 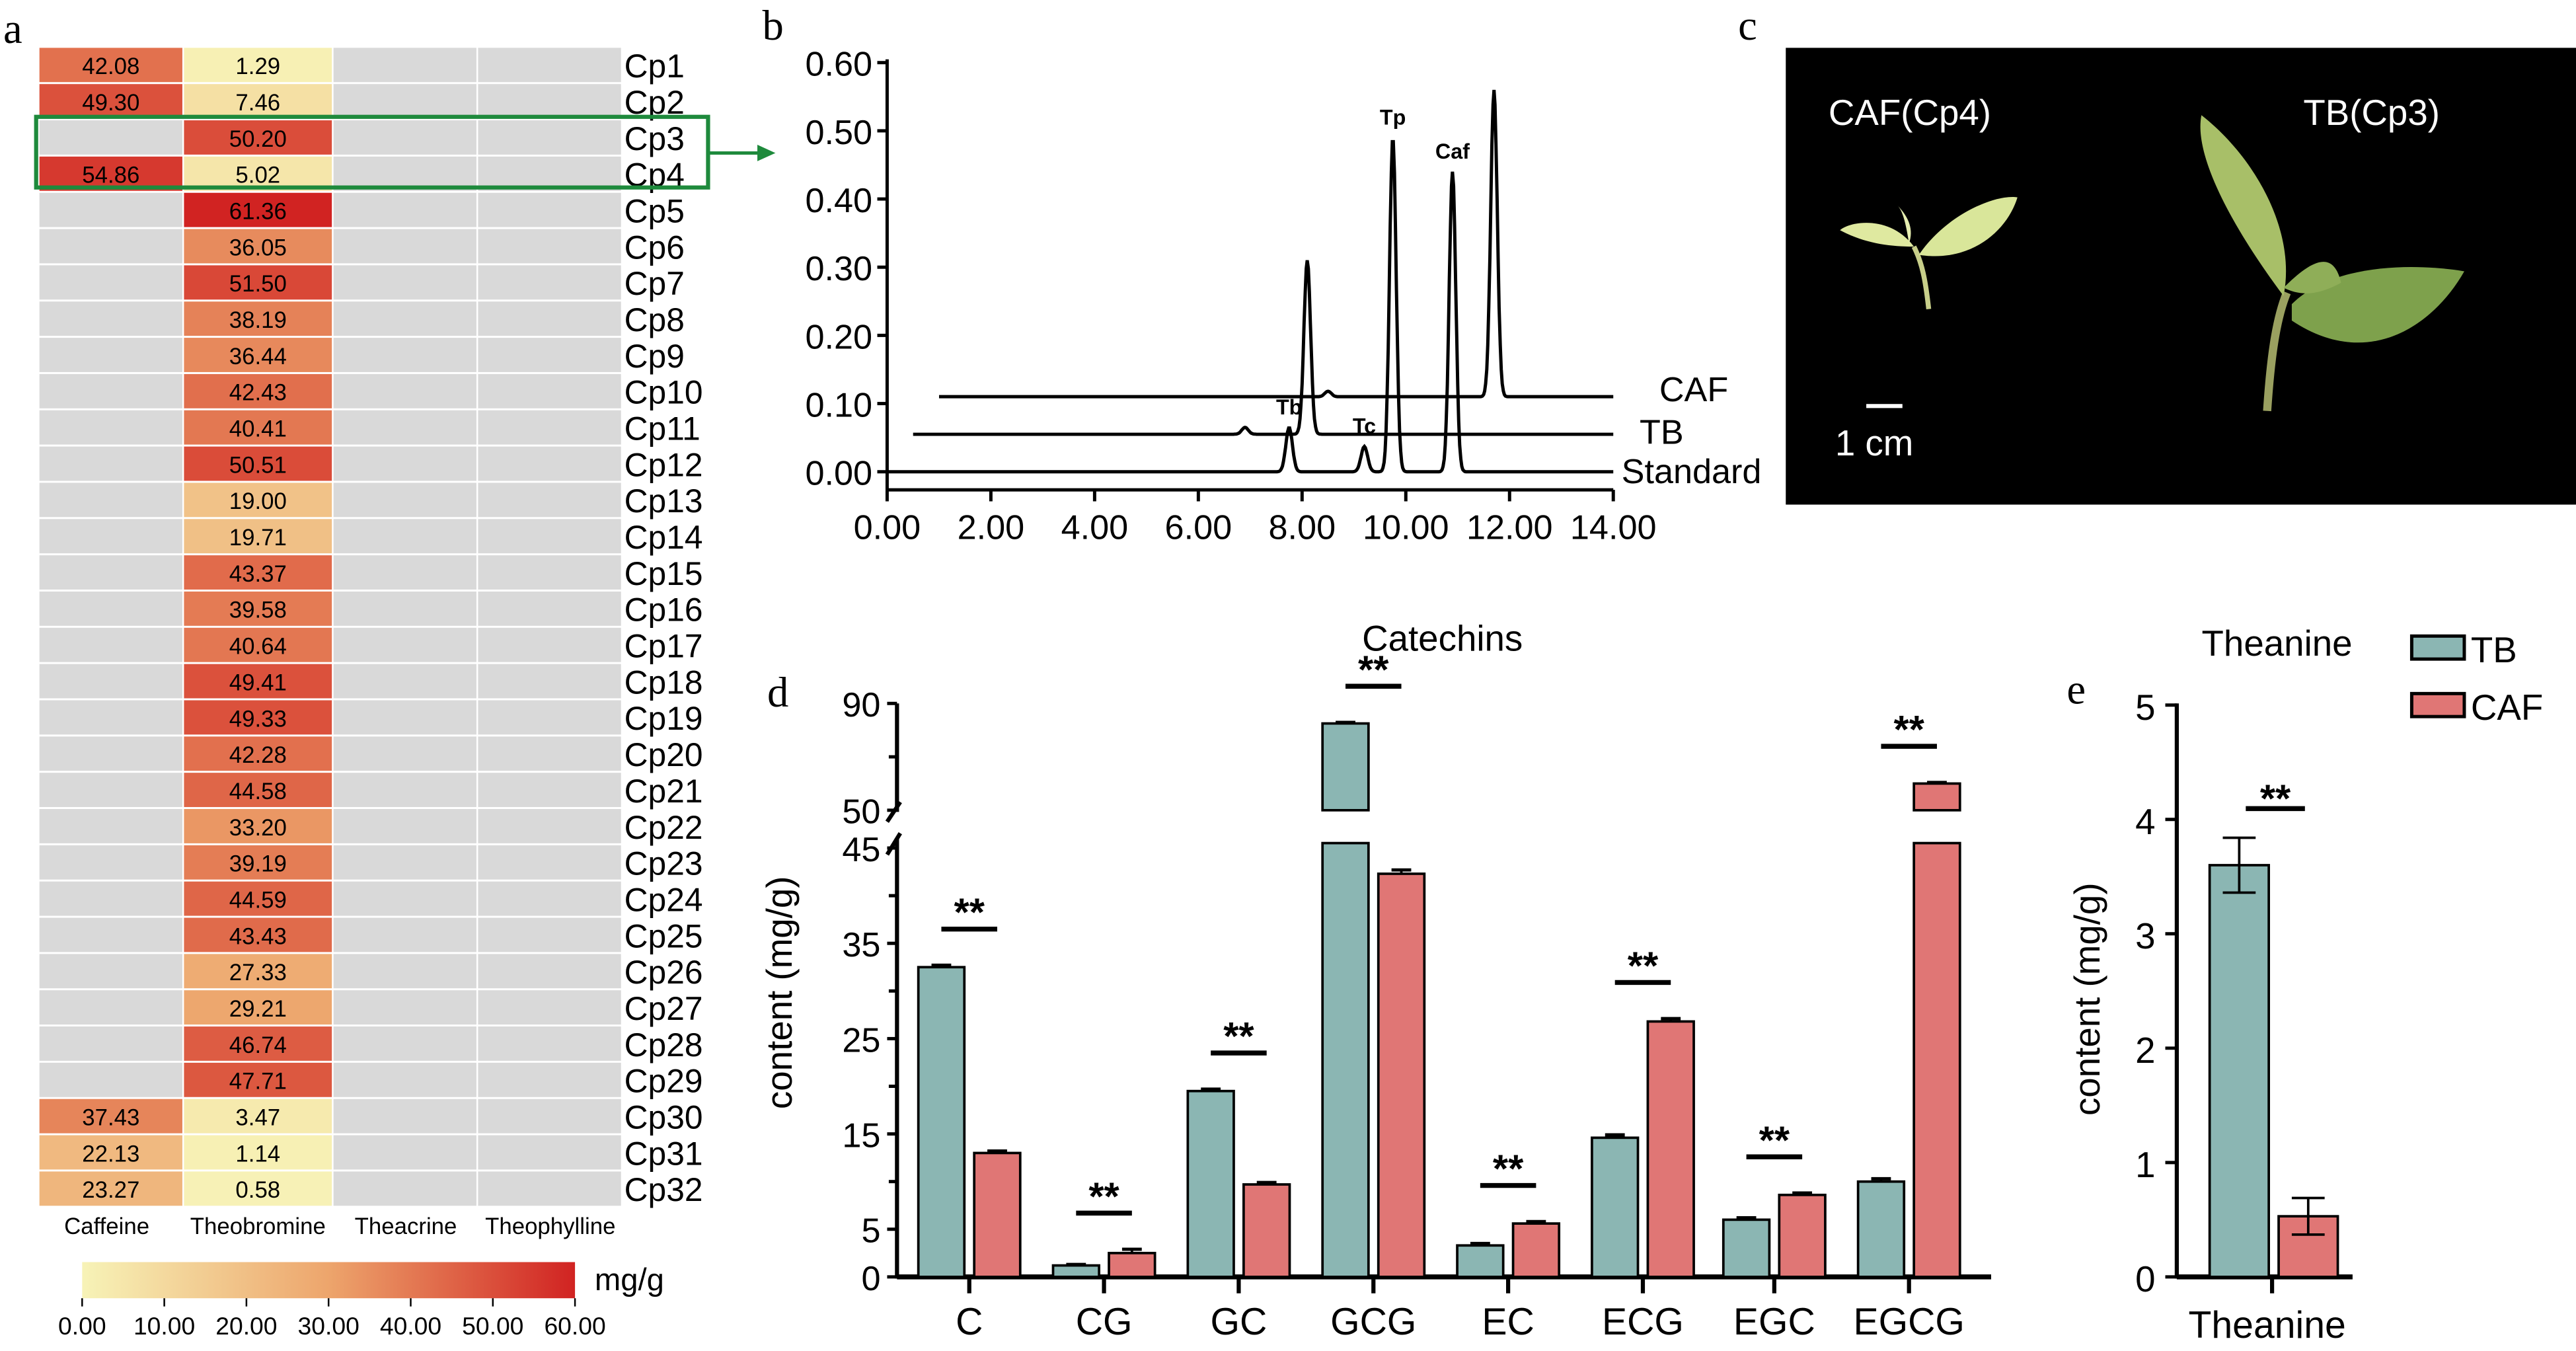 What do you see at coordinates (1937, 1059) in the screenshot?
I see `bar-caf` at bounding box center [1937, 1059].